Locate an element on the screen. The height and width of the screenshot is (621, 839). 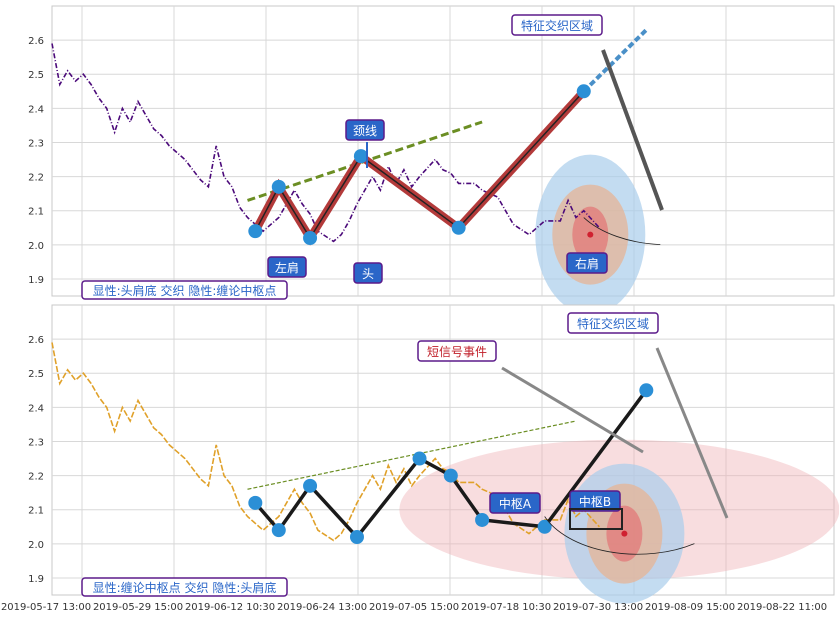
label-feature-zone-bottom: 特征交织区域 is located at coordinates (613, 323).